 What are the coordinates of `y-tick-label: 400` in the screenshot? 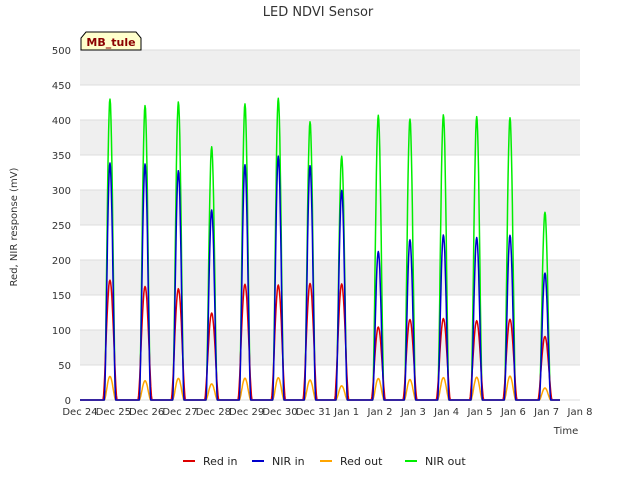 It's located at (61, 121).